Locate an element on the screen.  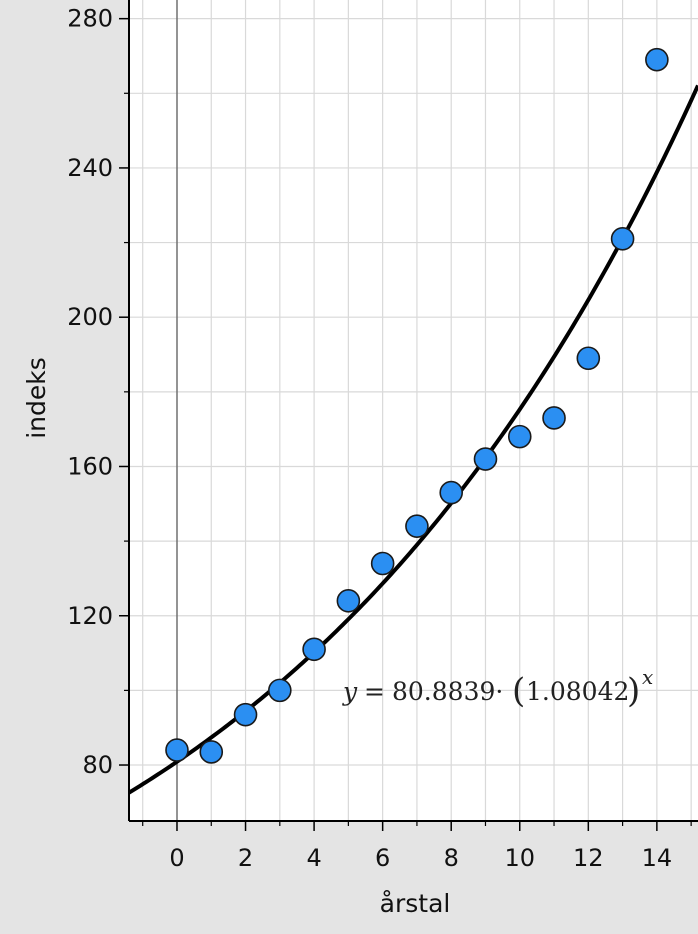
y-tick-label: 80 is located at coordinates (97, 765).